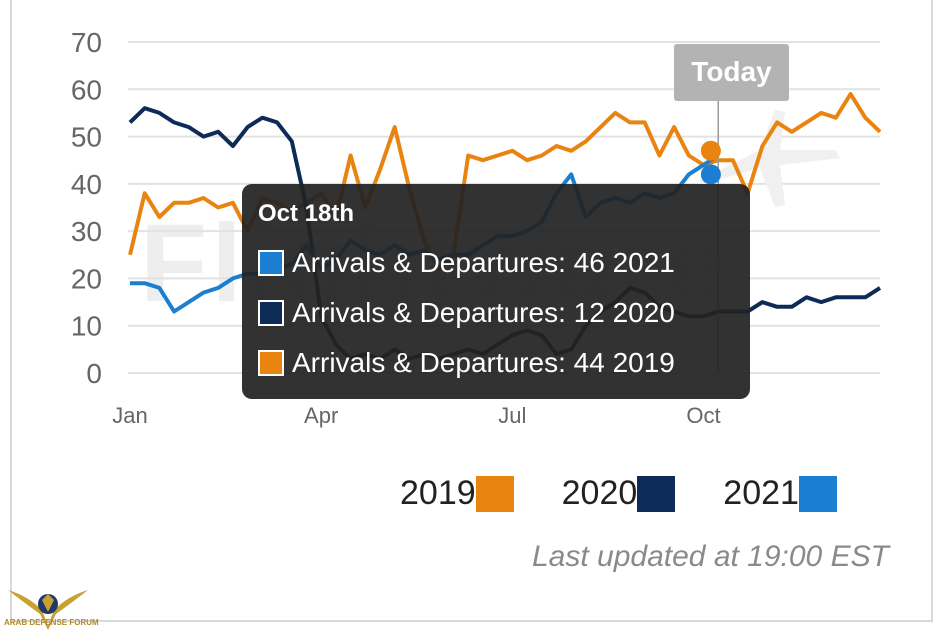 The height and width of the screenshot is (635, 945). What do you see at coordinates (321, 415) in the screenshot?
I see `x-tick-label: Apr` at bounding box center [321, 415].